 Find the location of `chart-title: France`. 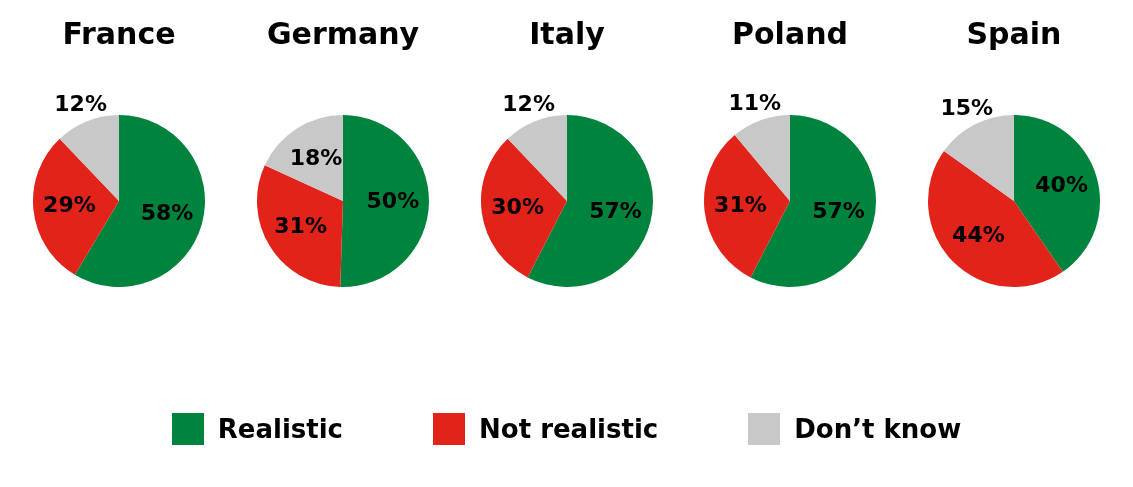

chart-title: France is located at coordinates (119, 33).